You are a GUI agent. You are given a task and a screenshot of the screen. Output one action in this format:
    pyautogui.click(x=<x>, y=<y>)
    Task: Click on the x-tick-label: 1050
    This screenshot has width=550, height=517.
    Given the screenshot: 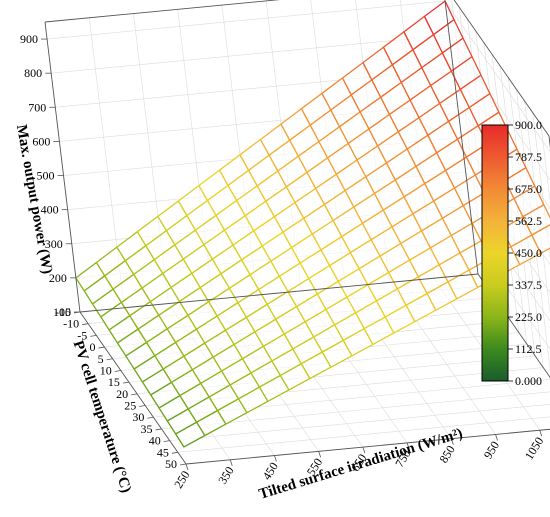 What is the action you would take?
    pyautogui.click(x=534, y=448)
    